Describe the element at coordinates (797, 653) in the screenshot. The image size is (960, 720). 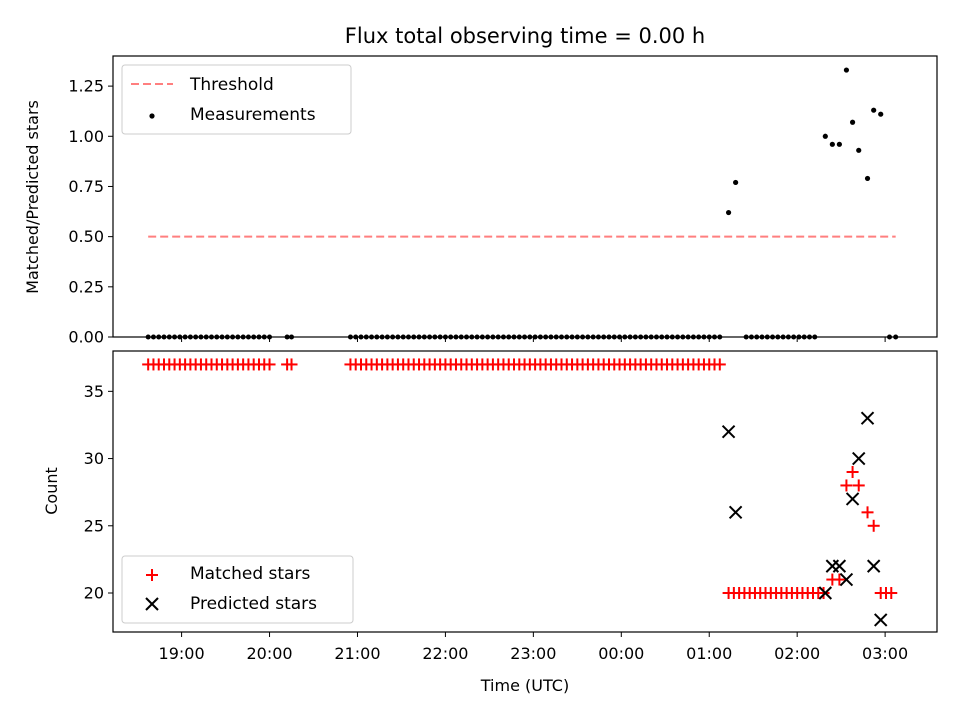
I see `bottom-x-tick-label: 02:00` at that location.